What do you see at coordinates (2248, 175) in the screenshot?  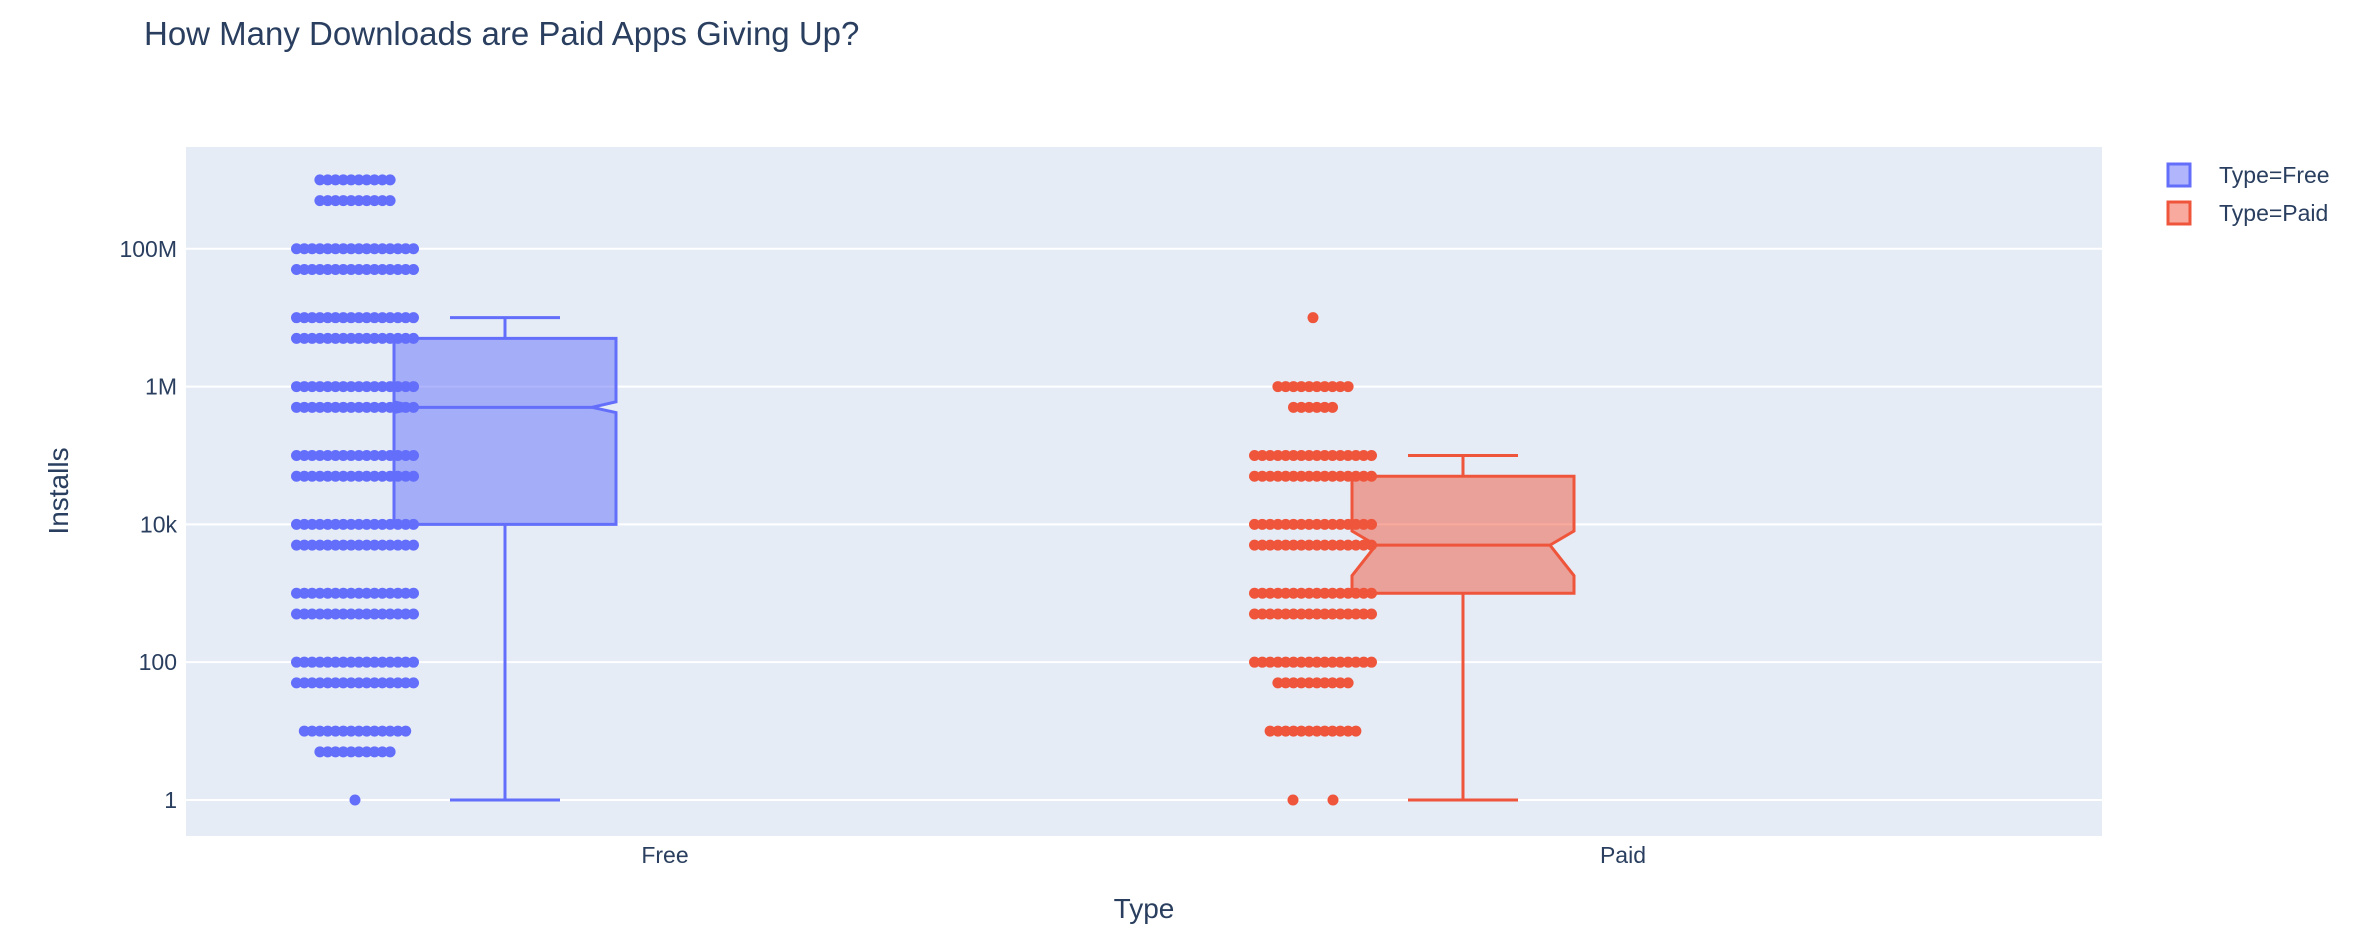 I see `legend-item: Type=Free` at bounding box center [2248, 175].